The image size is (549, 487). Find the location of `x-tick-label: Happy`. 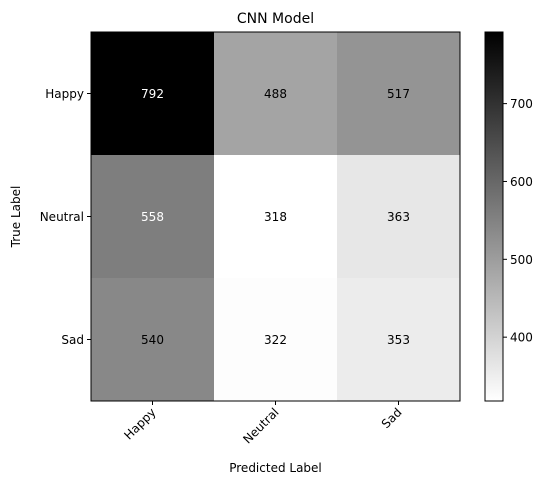

x-tick-label: Happy is located at coordinates (139, 423).